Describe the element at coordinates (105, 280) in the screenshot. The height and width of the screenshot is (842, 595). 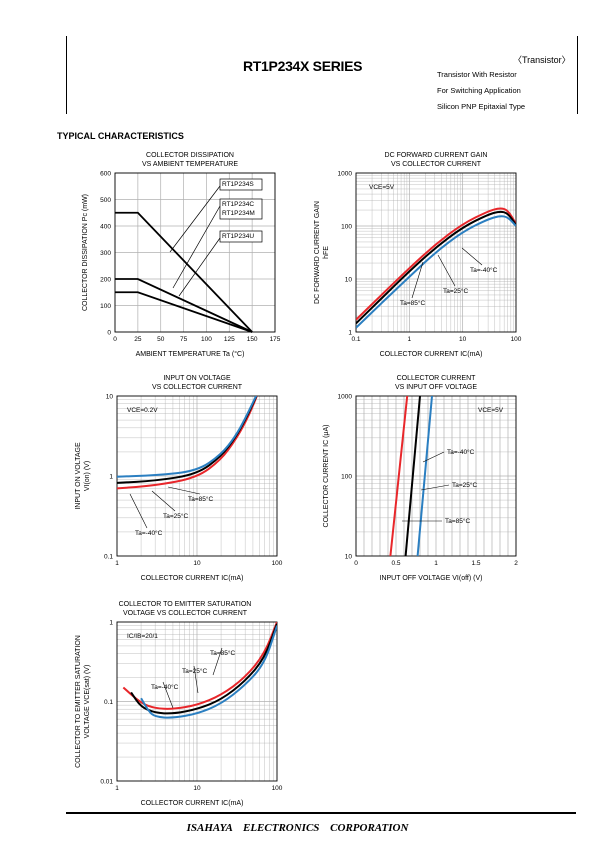
I see `y-tick-label: 200` at that location.